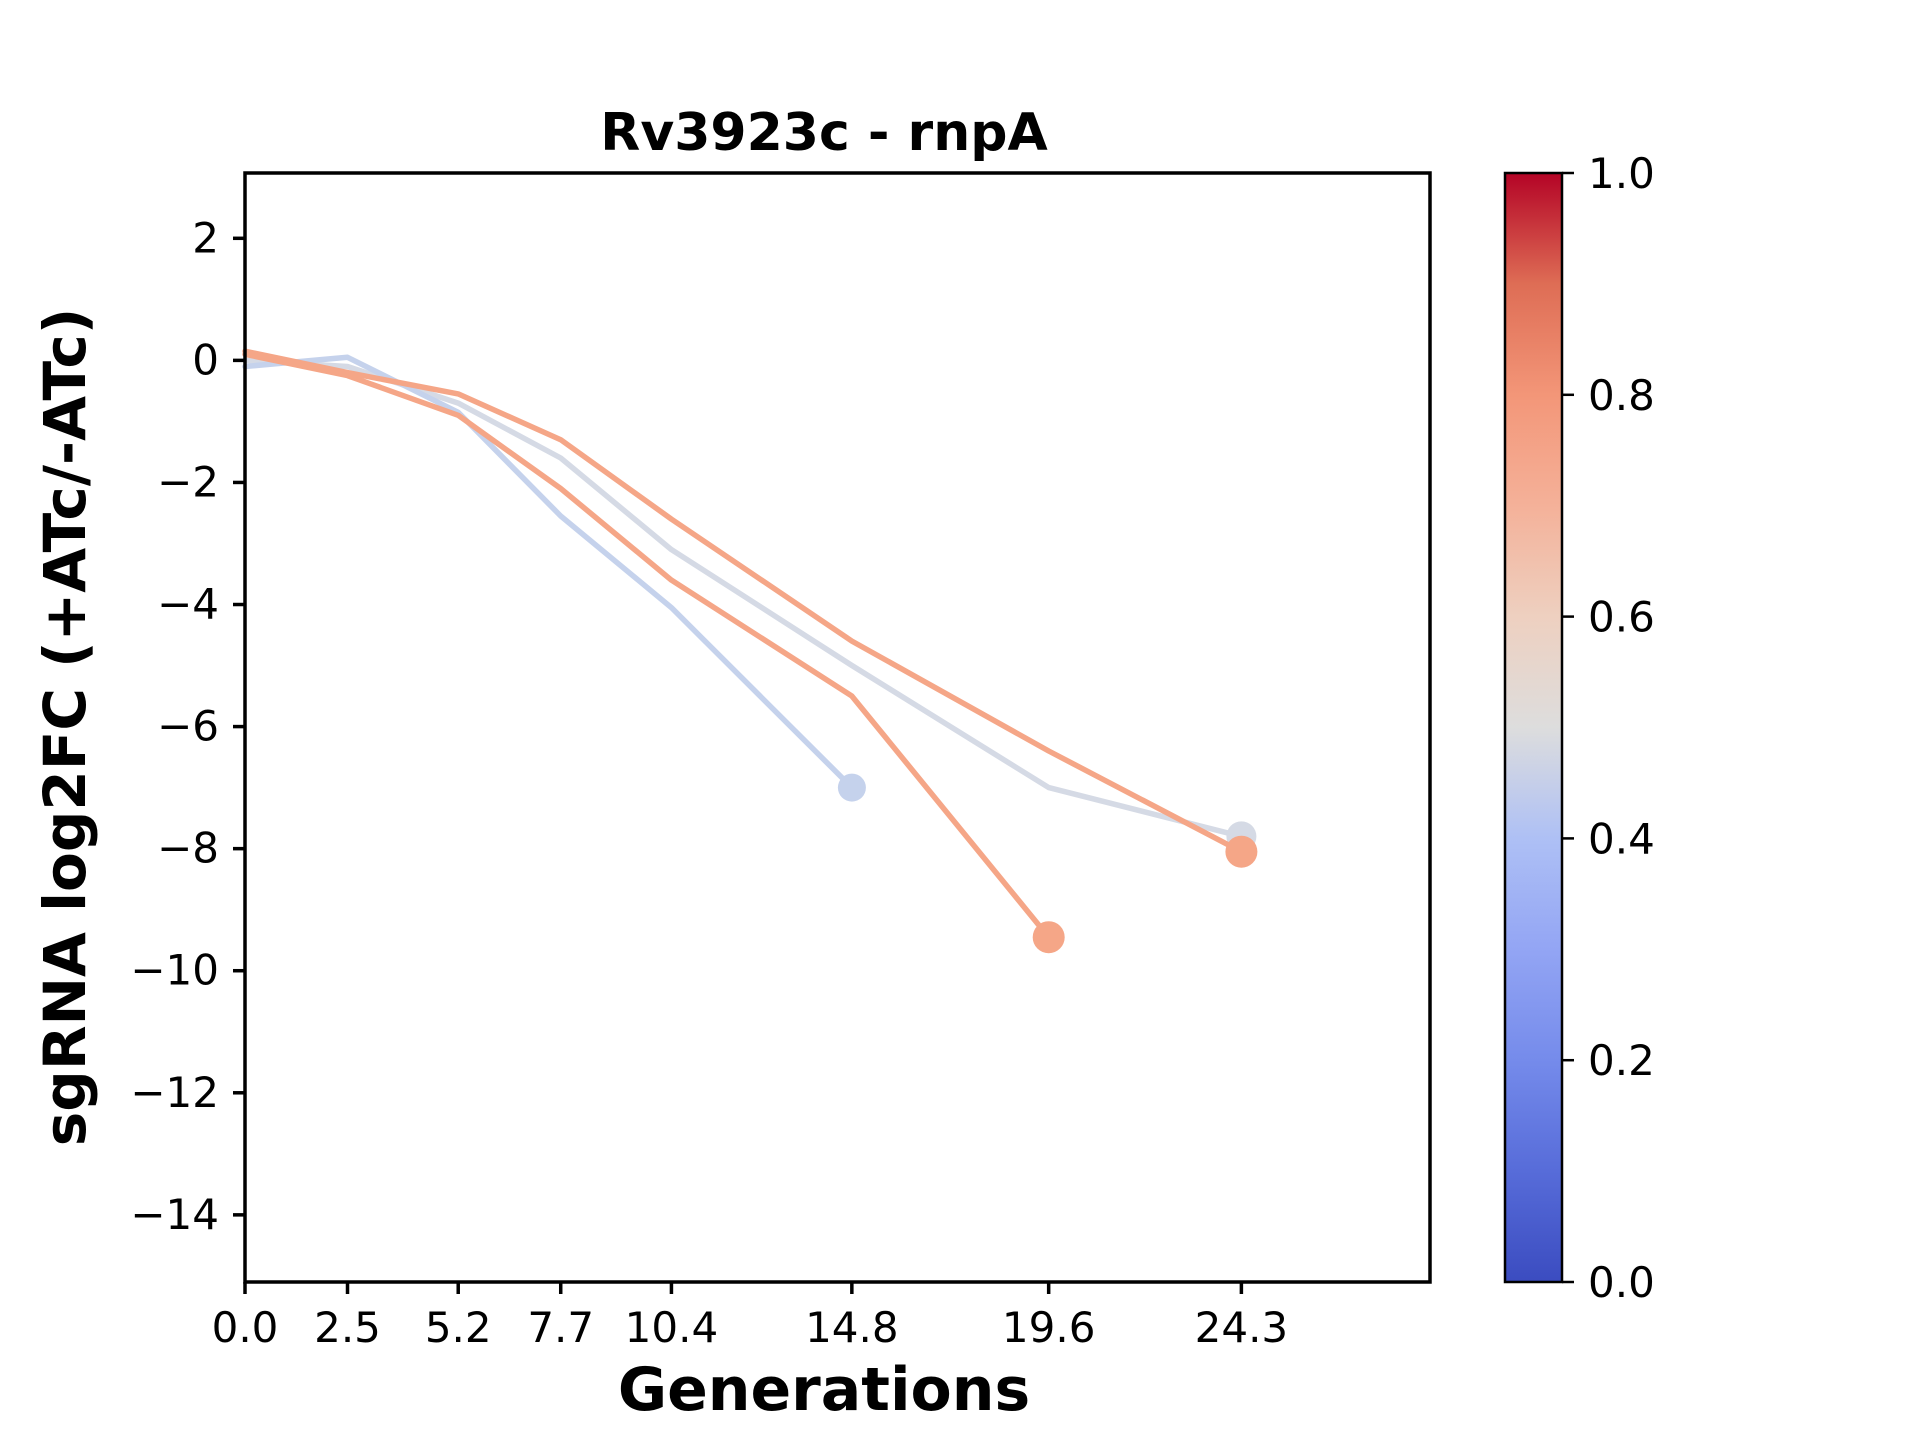  I want to click on x-tick-label: 19.6, so click(1049, 1327).